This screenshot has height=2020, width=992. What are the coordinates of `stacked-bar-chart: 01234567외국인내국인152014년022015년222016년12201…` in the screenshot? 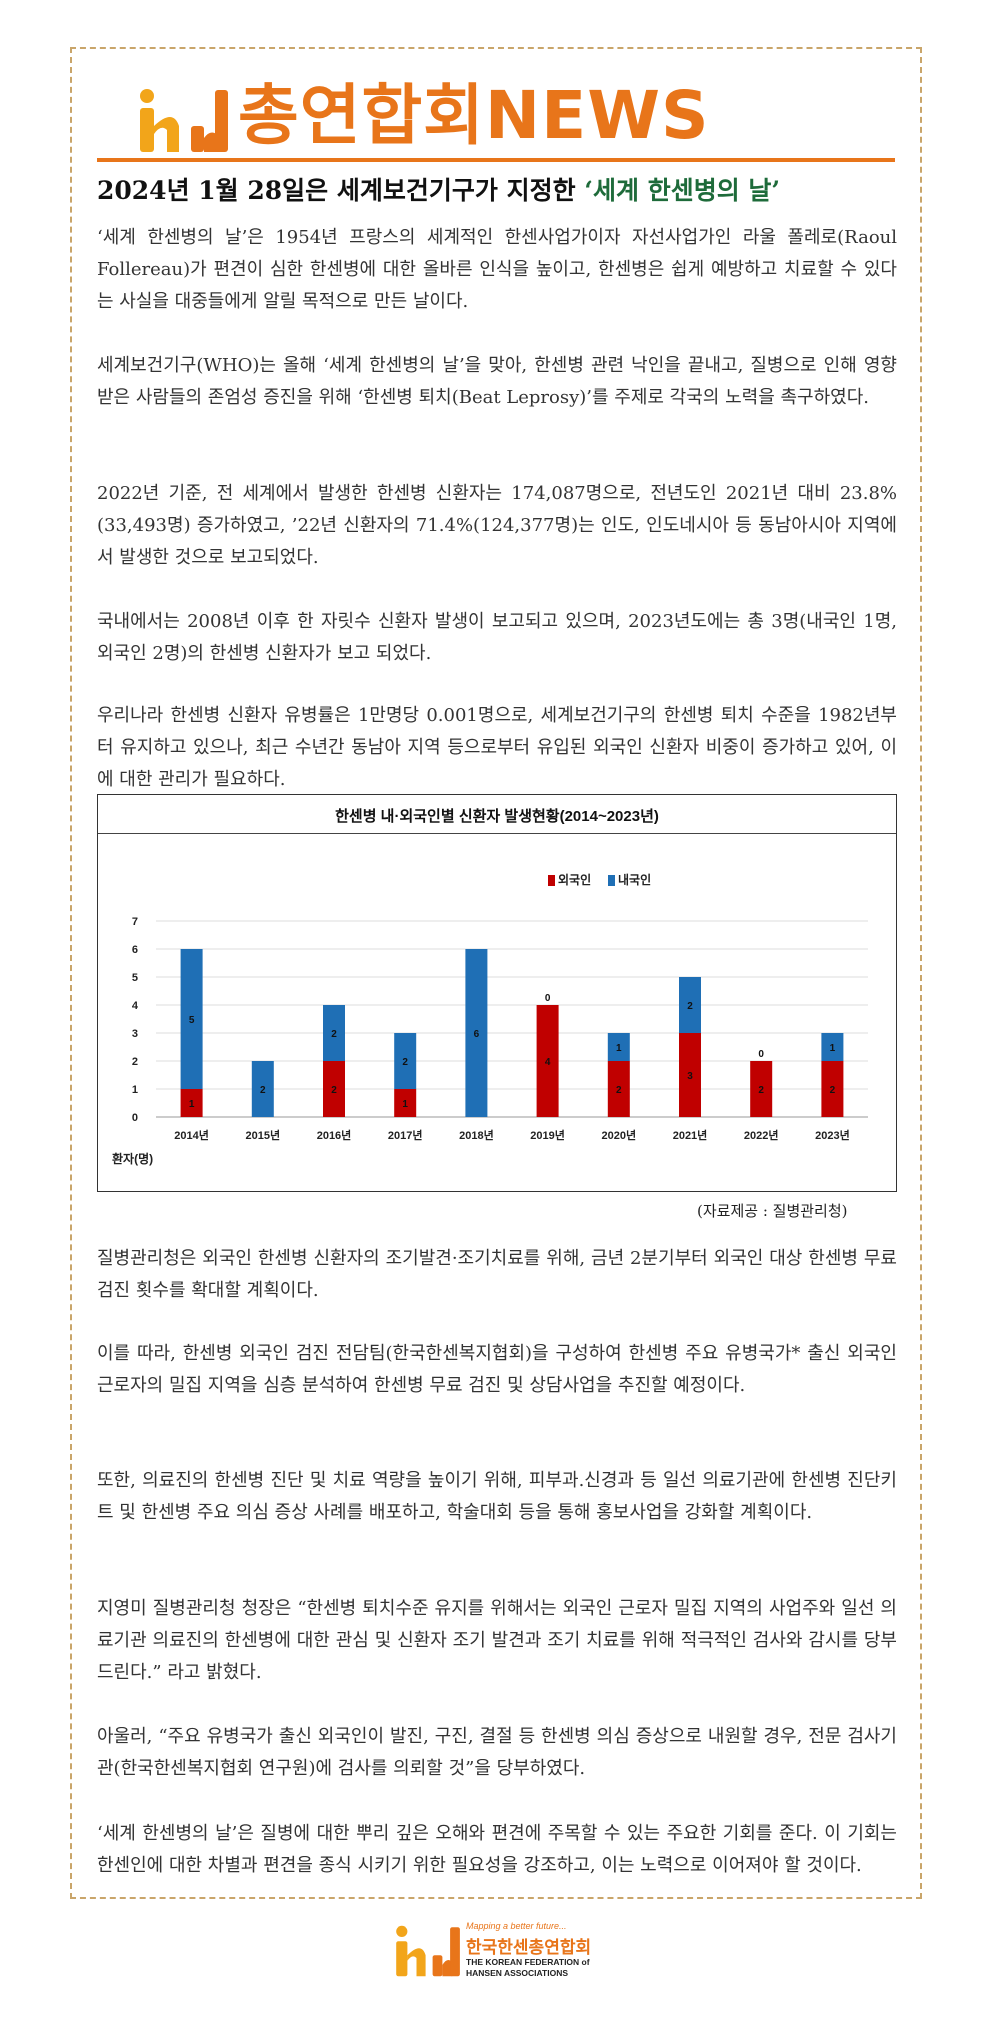 It's located at (490, 1019).